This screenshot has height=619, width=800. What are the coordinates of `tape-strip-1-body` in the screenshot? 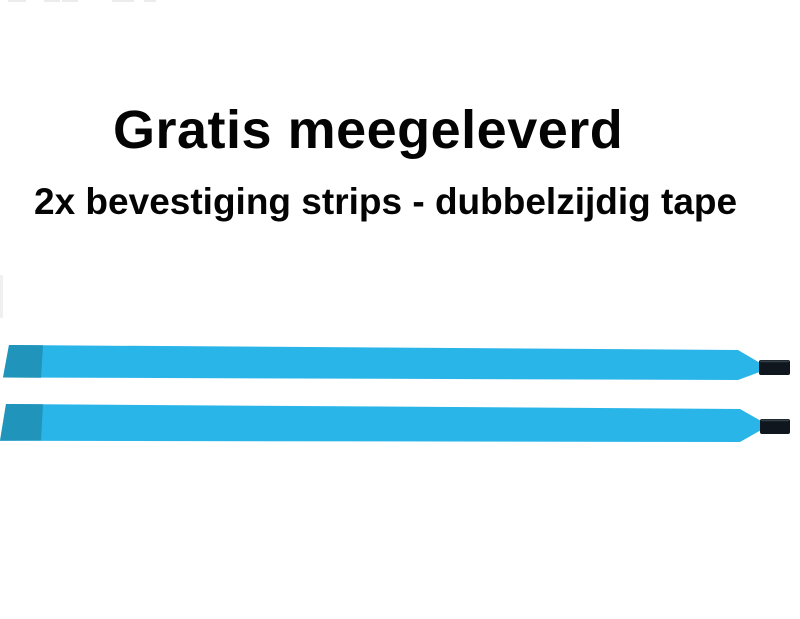 It's located at (382, 362).